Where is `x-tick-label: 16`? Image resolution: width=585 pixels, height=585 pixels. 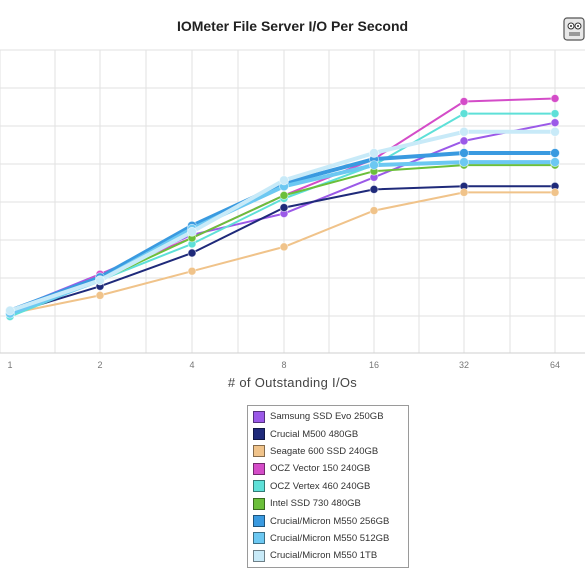
x-tick-label: 16 is located at coordinates (374, 365).